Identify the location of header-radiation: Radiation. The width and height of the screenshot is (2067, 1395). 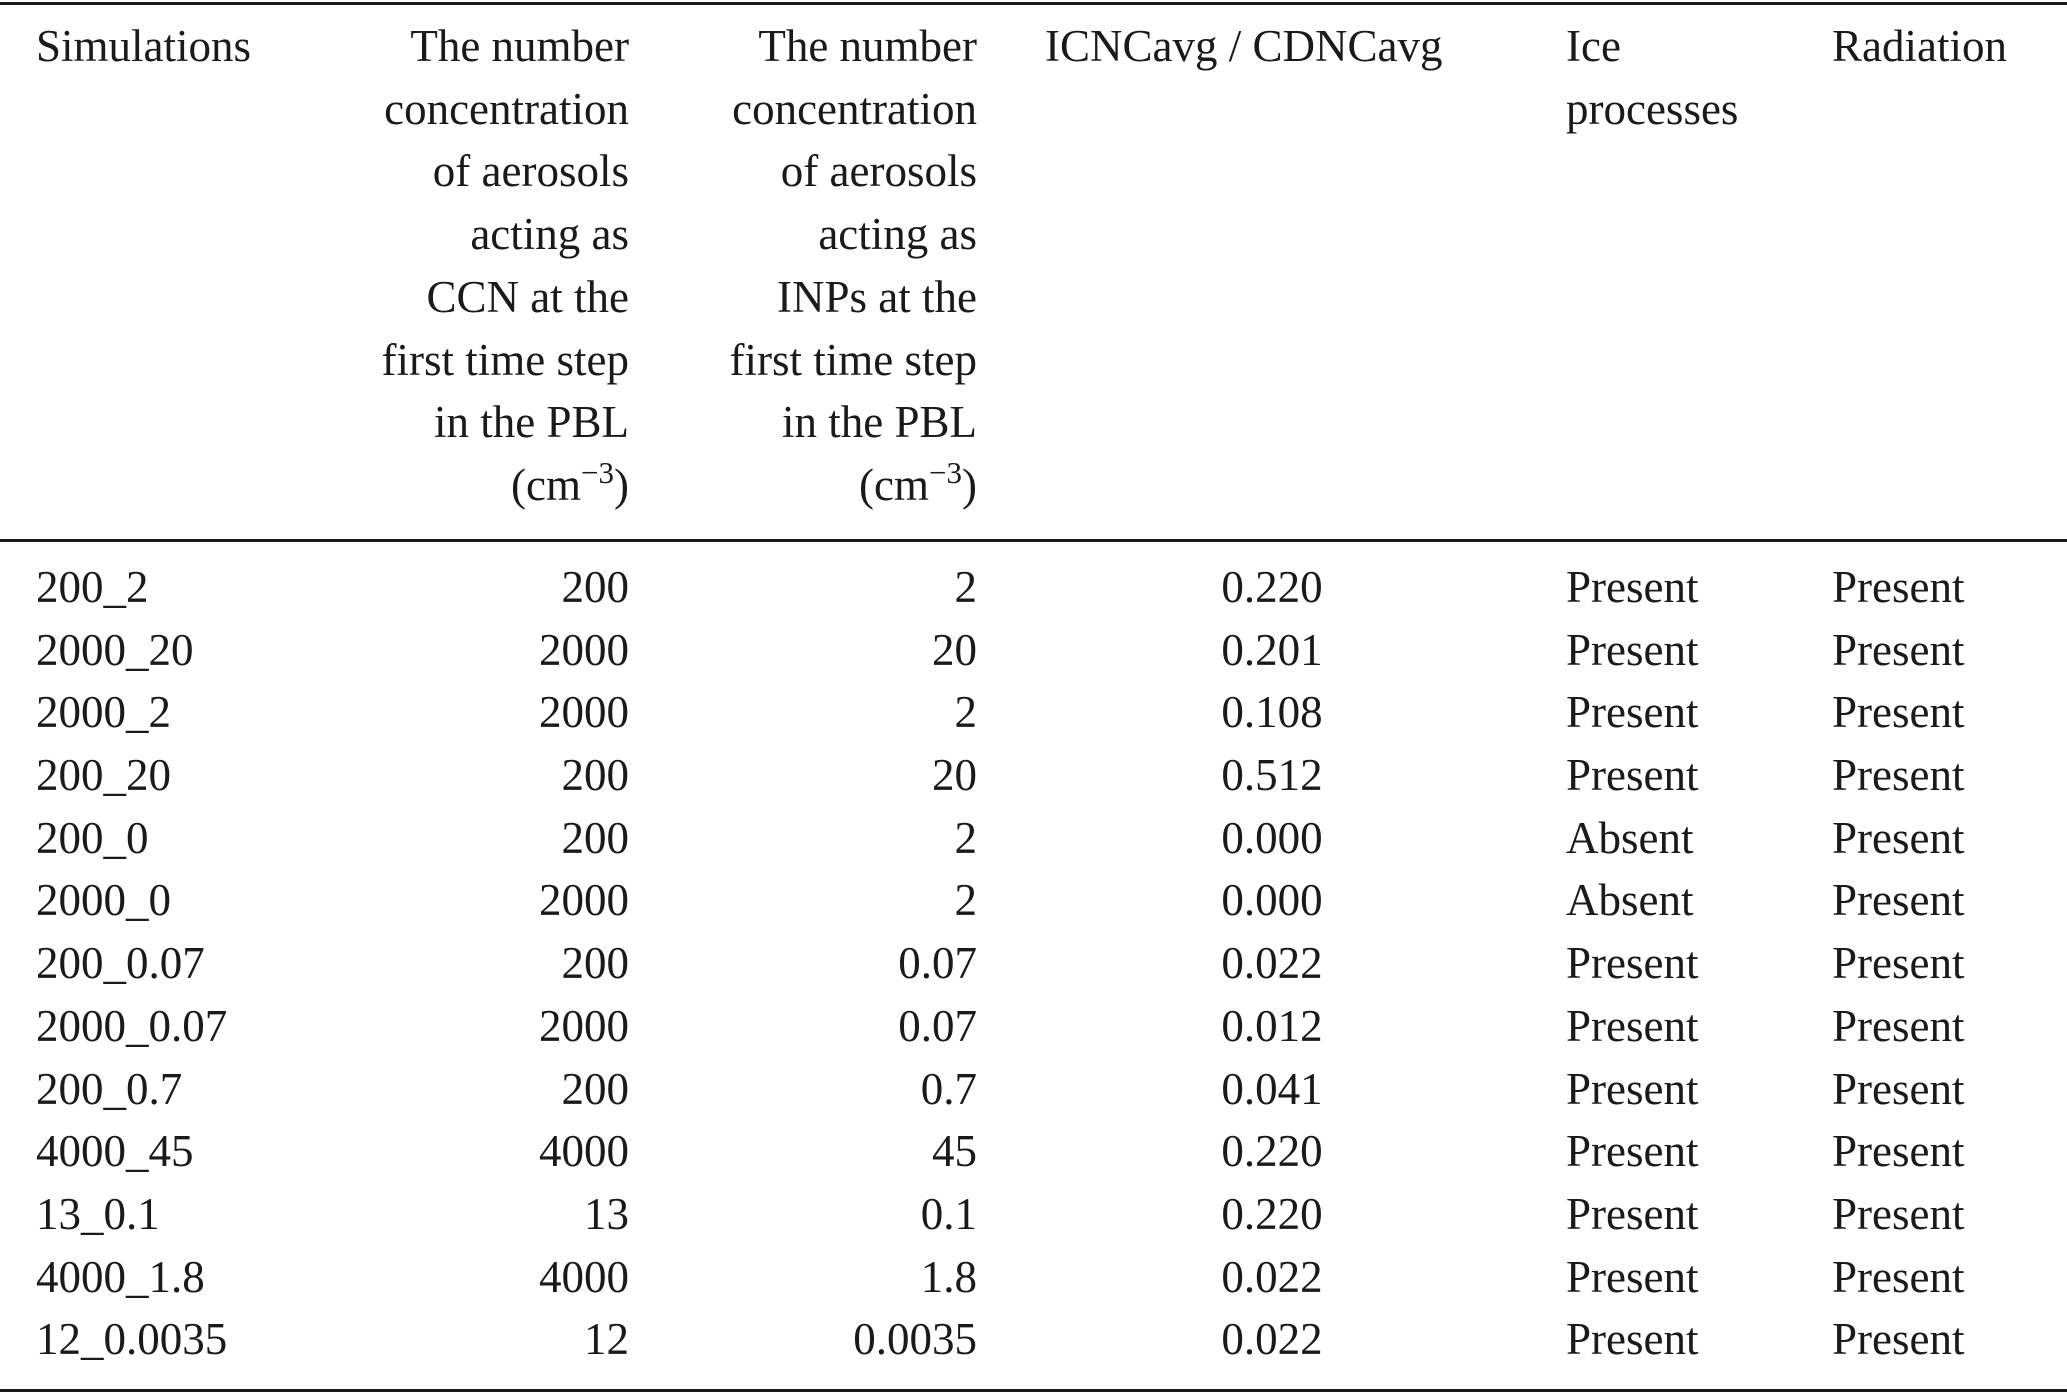
(1949, 46).